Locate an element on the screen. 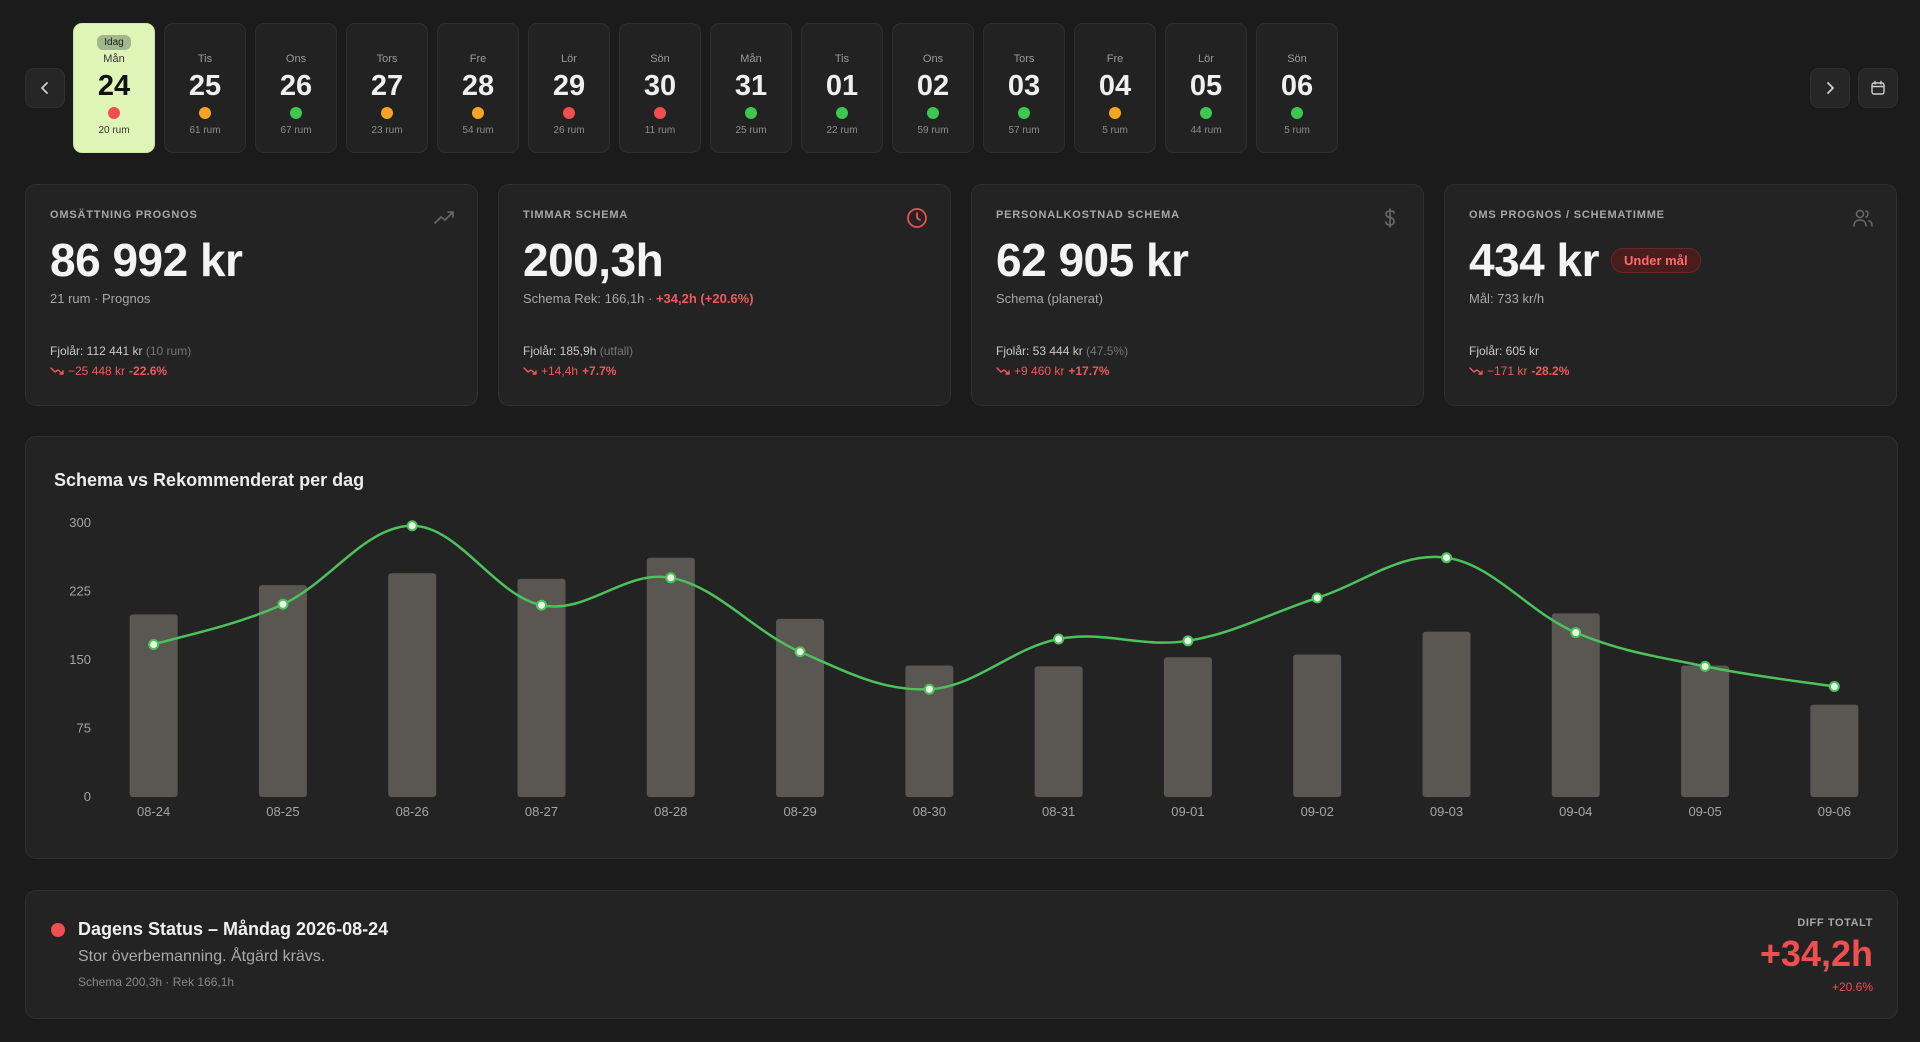  kpi-delta-value: −25 448 kr is located at coordinates (97, 371).